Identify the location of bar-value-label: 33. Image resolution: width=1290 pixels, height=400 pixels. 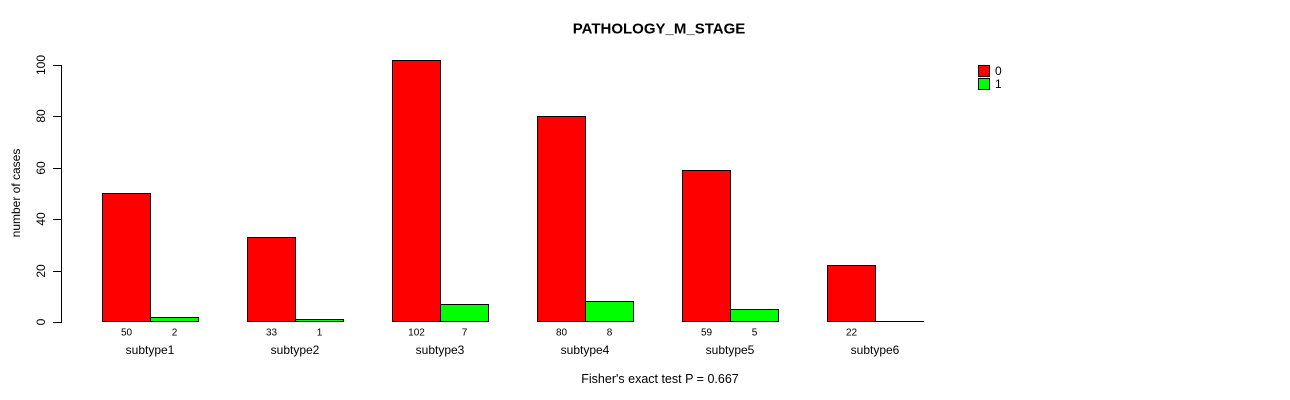
(271, 333).